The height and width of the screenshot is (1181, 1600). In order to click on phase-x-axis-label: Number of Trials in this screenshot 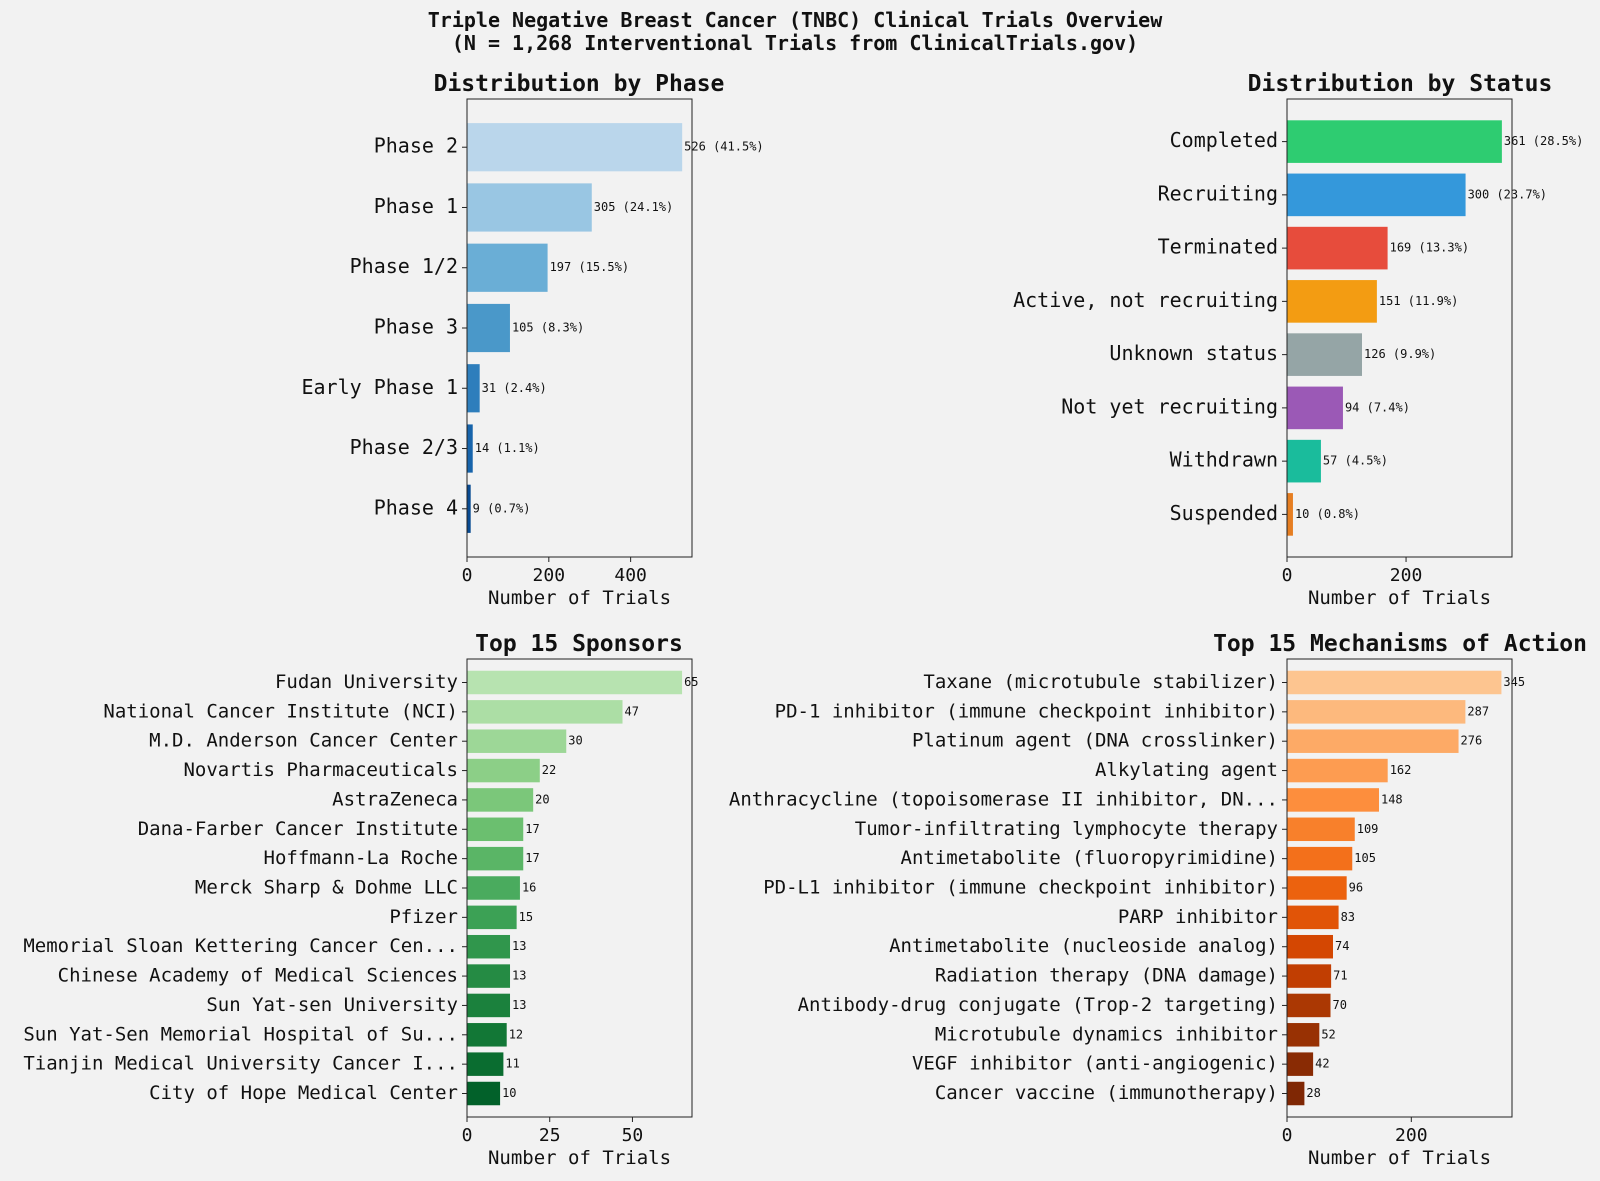, I will do `click(579, 598)`.